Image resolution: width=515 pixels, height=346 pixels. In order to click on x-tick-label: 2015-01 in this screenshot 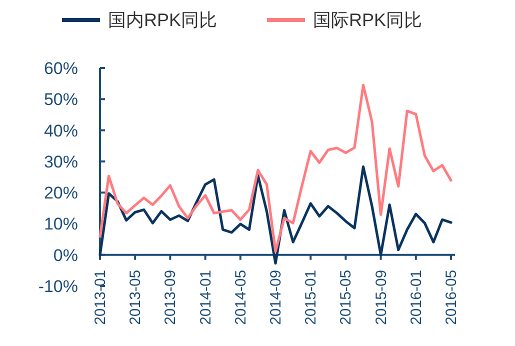, I will do `click(311, 297)`.